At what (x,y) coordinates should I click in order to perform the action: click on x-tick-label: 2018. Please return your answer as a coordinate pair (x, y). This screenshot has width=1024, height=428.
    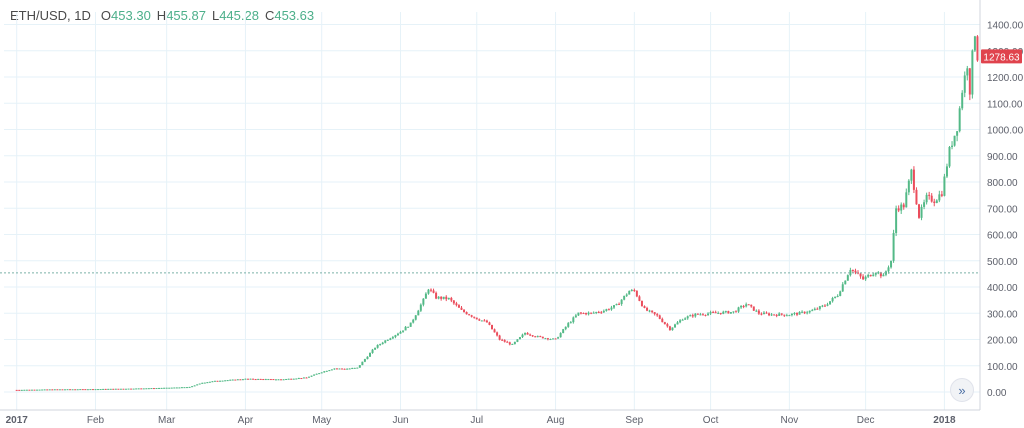
    Looking at the image, I should click on (944, 420).